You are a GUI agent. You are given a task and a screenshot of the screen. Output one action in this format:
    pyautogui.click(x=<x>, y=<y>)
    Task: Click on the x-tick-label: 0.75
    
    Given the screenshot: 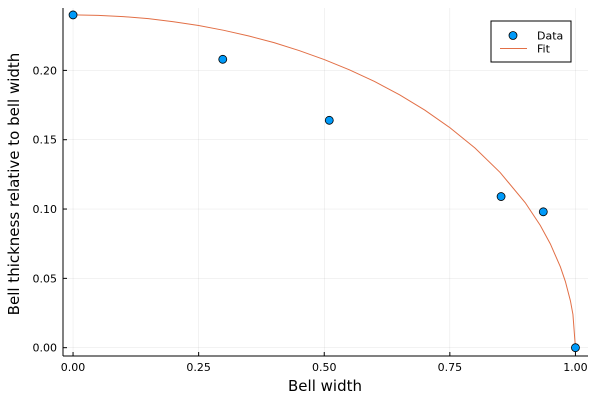 What is the action you would take?
    pyautogui.click(x=450, y=367)
    